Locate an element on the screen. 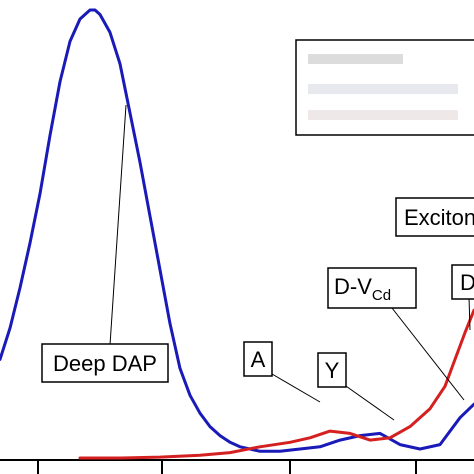  label-deep-dap: Deep DAP is located at coordinates (105, 363).